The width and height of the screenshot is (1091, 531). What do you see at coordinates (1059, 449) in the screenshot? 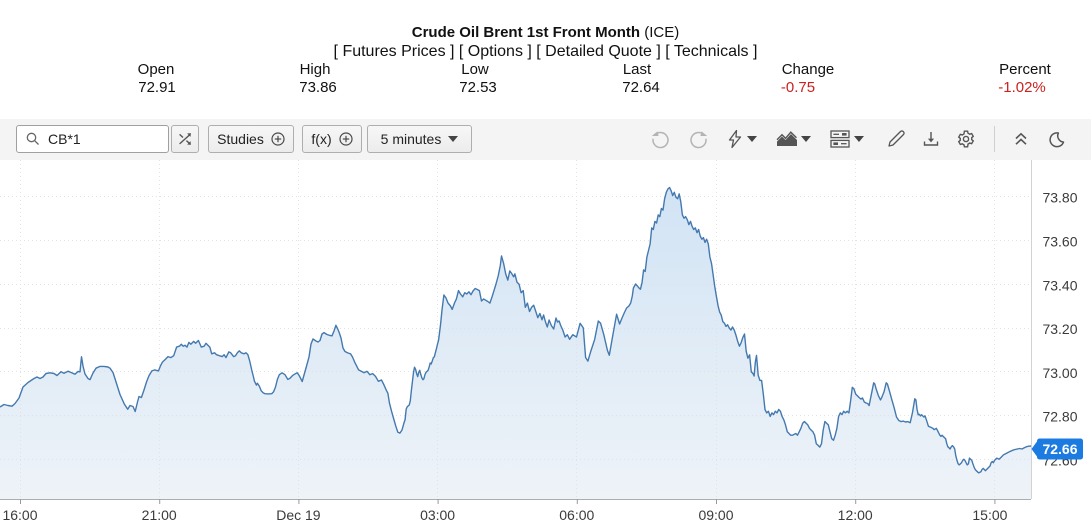
I see `svg-text: 72.66` at bounding box center [1059, 449].